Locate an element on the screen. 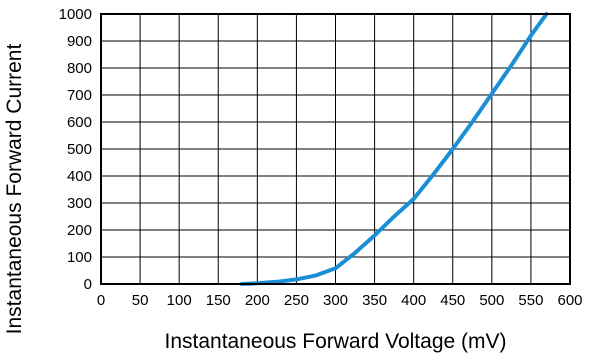  y-tick-label: 200 is located at coordinates (79, 230).